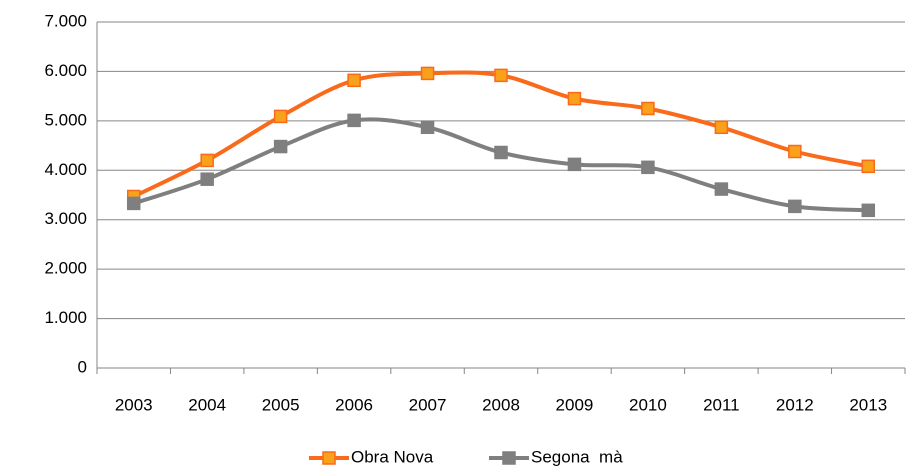 The height and width of the screenshot is (469, 909). I want to click on y-tick-label: 5.000, so click(65, 119).